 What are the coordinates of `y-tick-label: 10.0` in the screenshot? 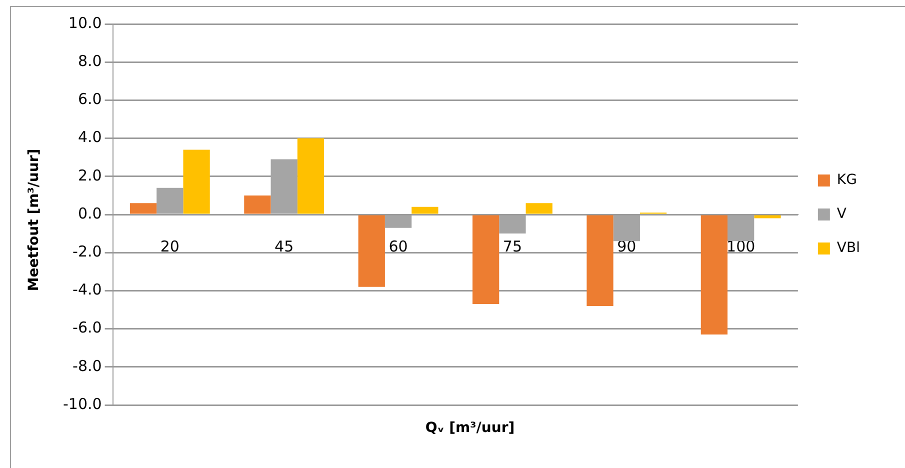 It's located at (85, 23).